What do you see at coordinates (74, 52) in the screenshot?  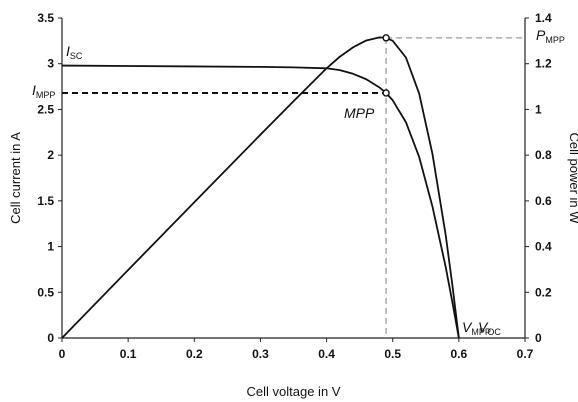 I see `isc-label: ISC` at bounding box center [74, 52].